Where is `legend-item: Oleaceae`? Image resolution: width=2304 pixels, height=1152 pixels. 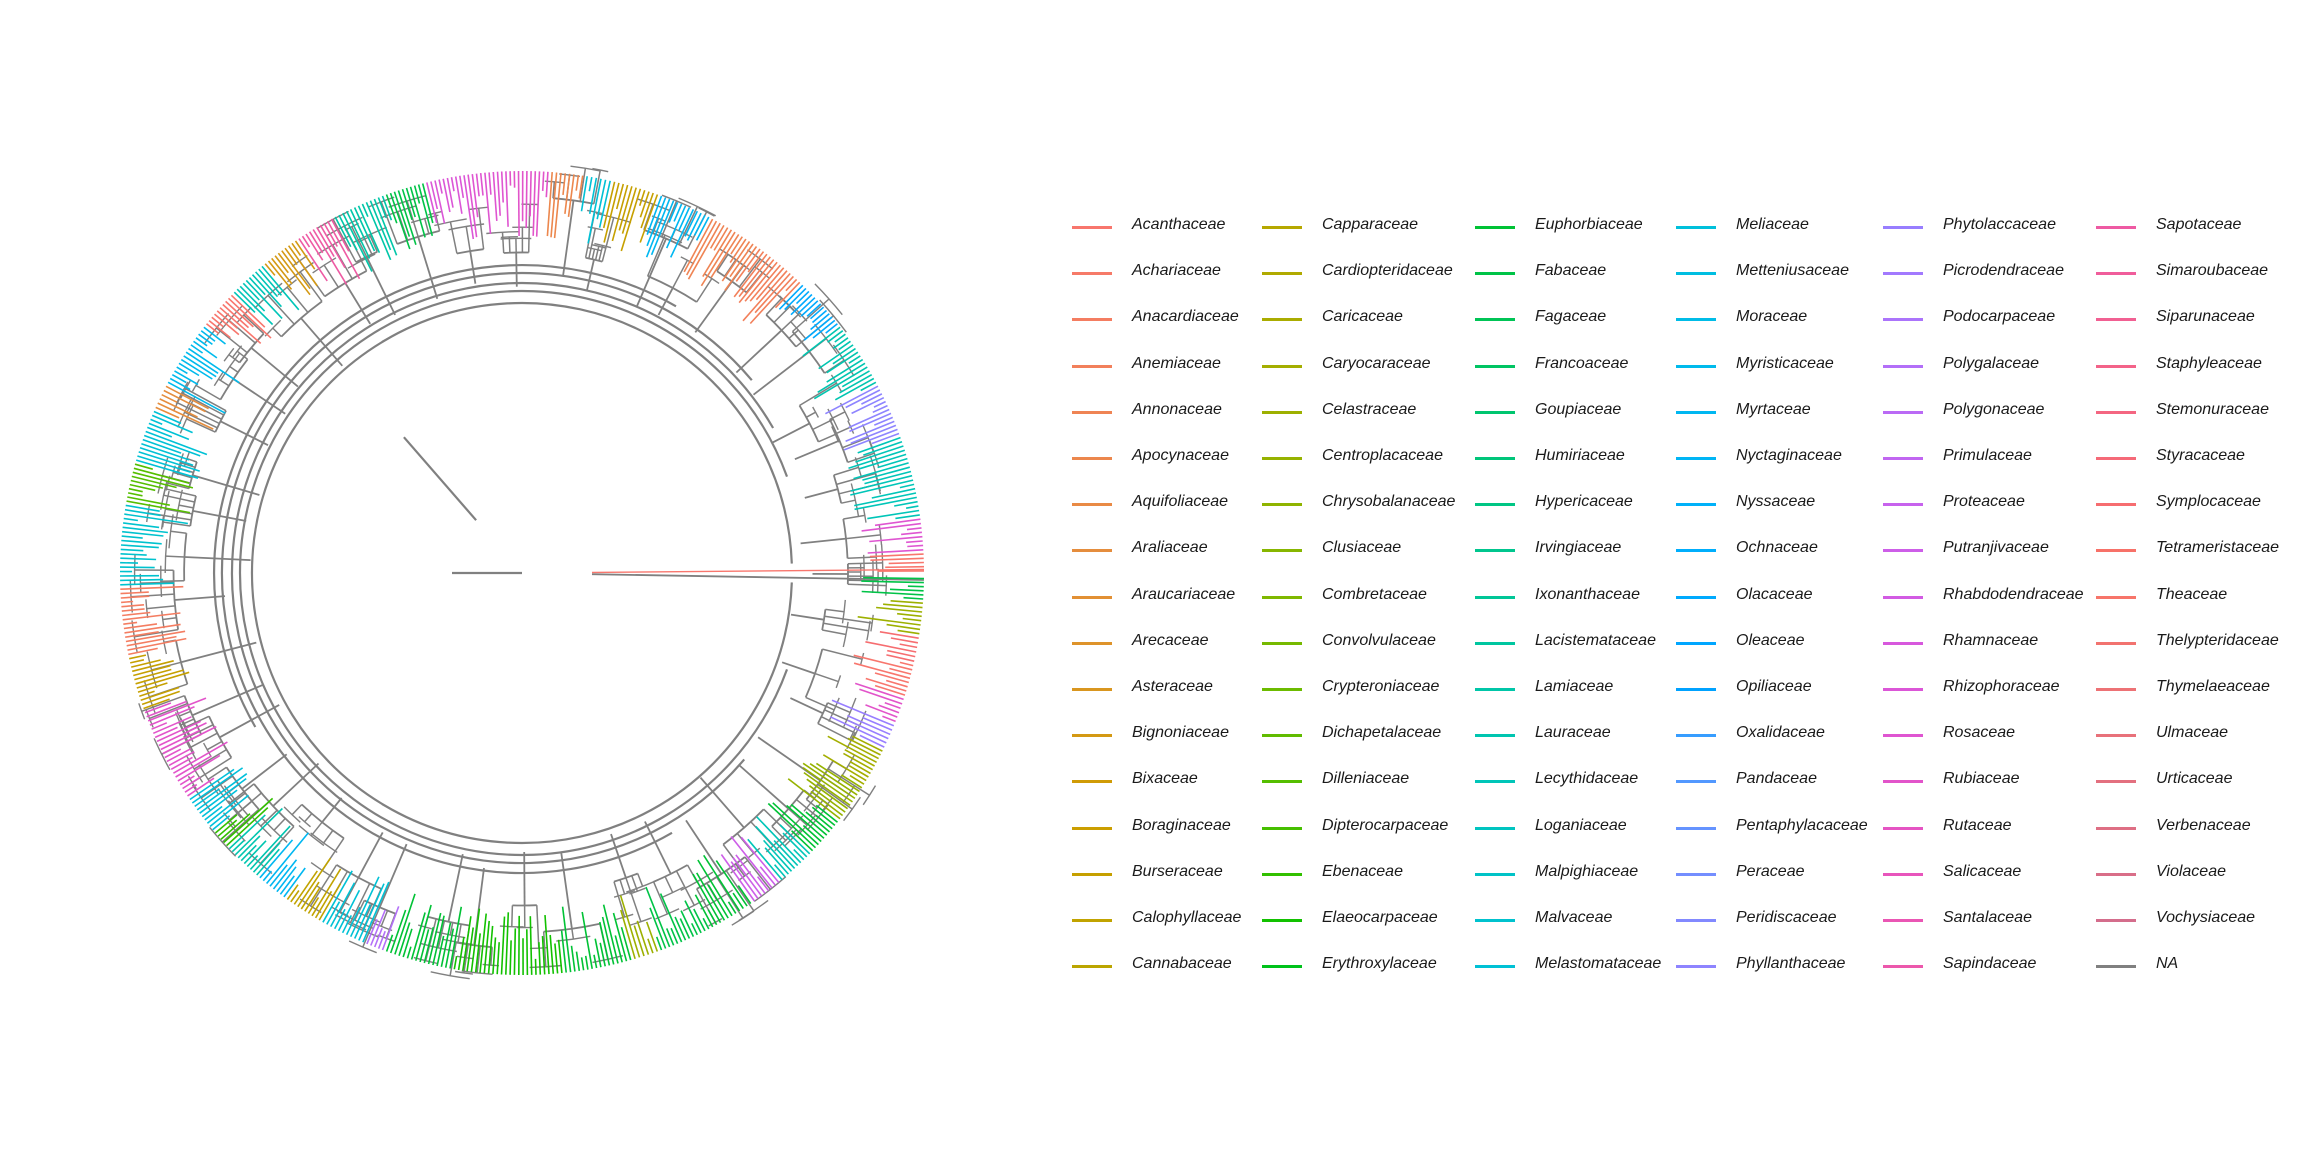
legend-item: Oleaceae is located at coordinates (1786, 646).